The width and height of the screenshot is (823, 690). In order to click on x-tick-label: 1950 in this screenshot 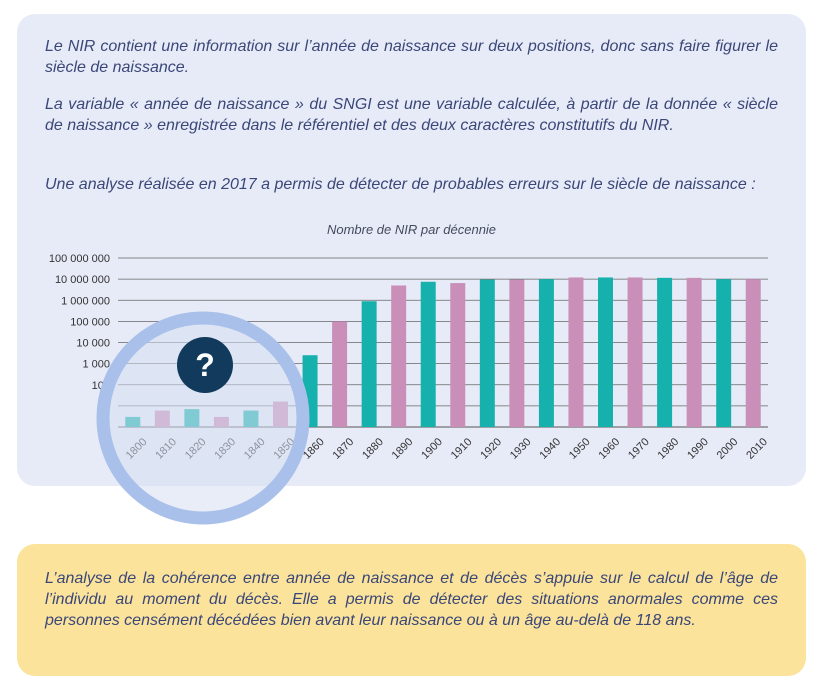, I will do `click(580, 449)`.